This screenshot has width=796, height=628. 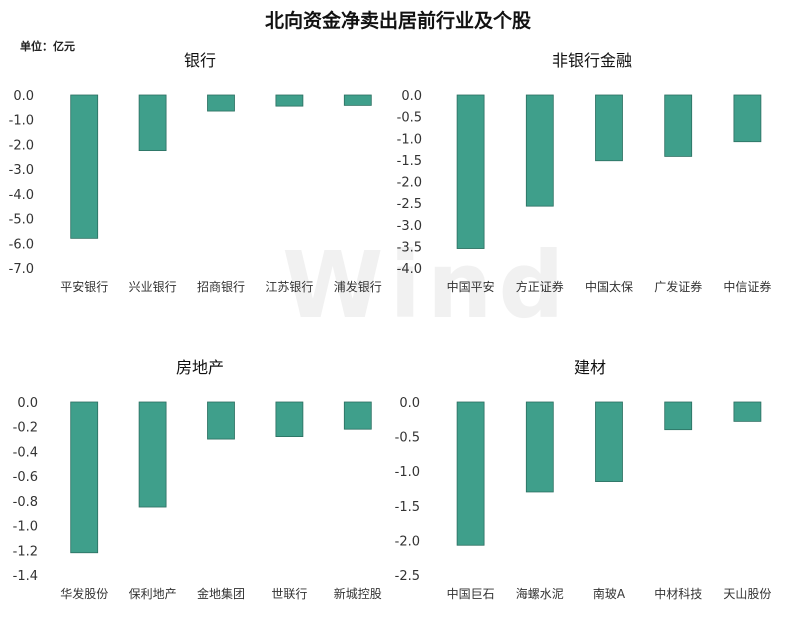 What do you see at coordinates (25, 551) in the screenshot?
I see `y-tick-label: -1.2` at bounding box center [25, 551].